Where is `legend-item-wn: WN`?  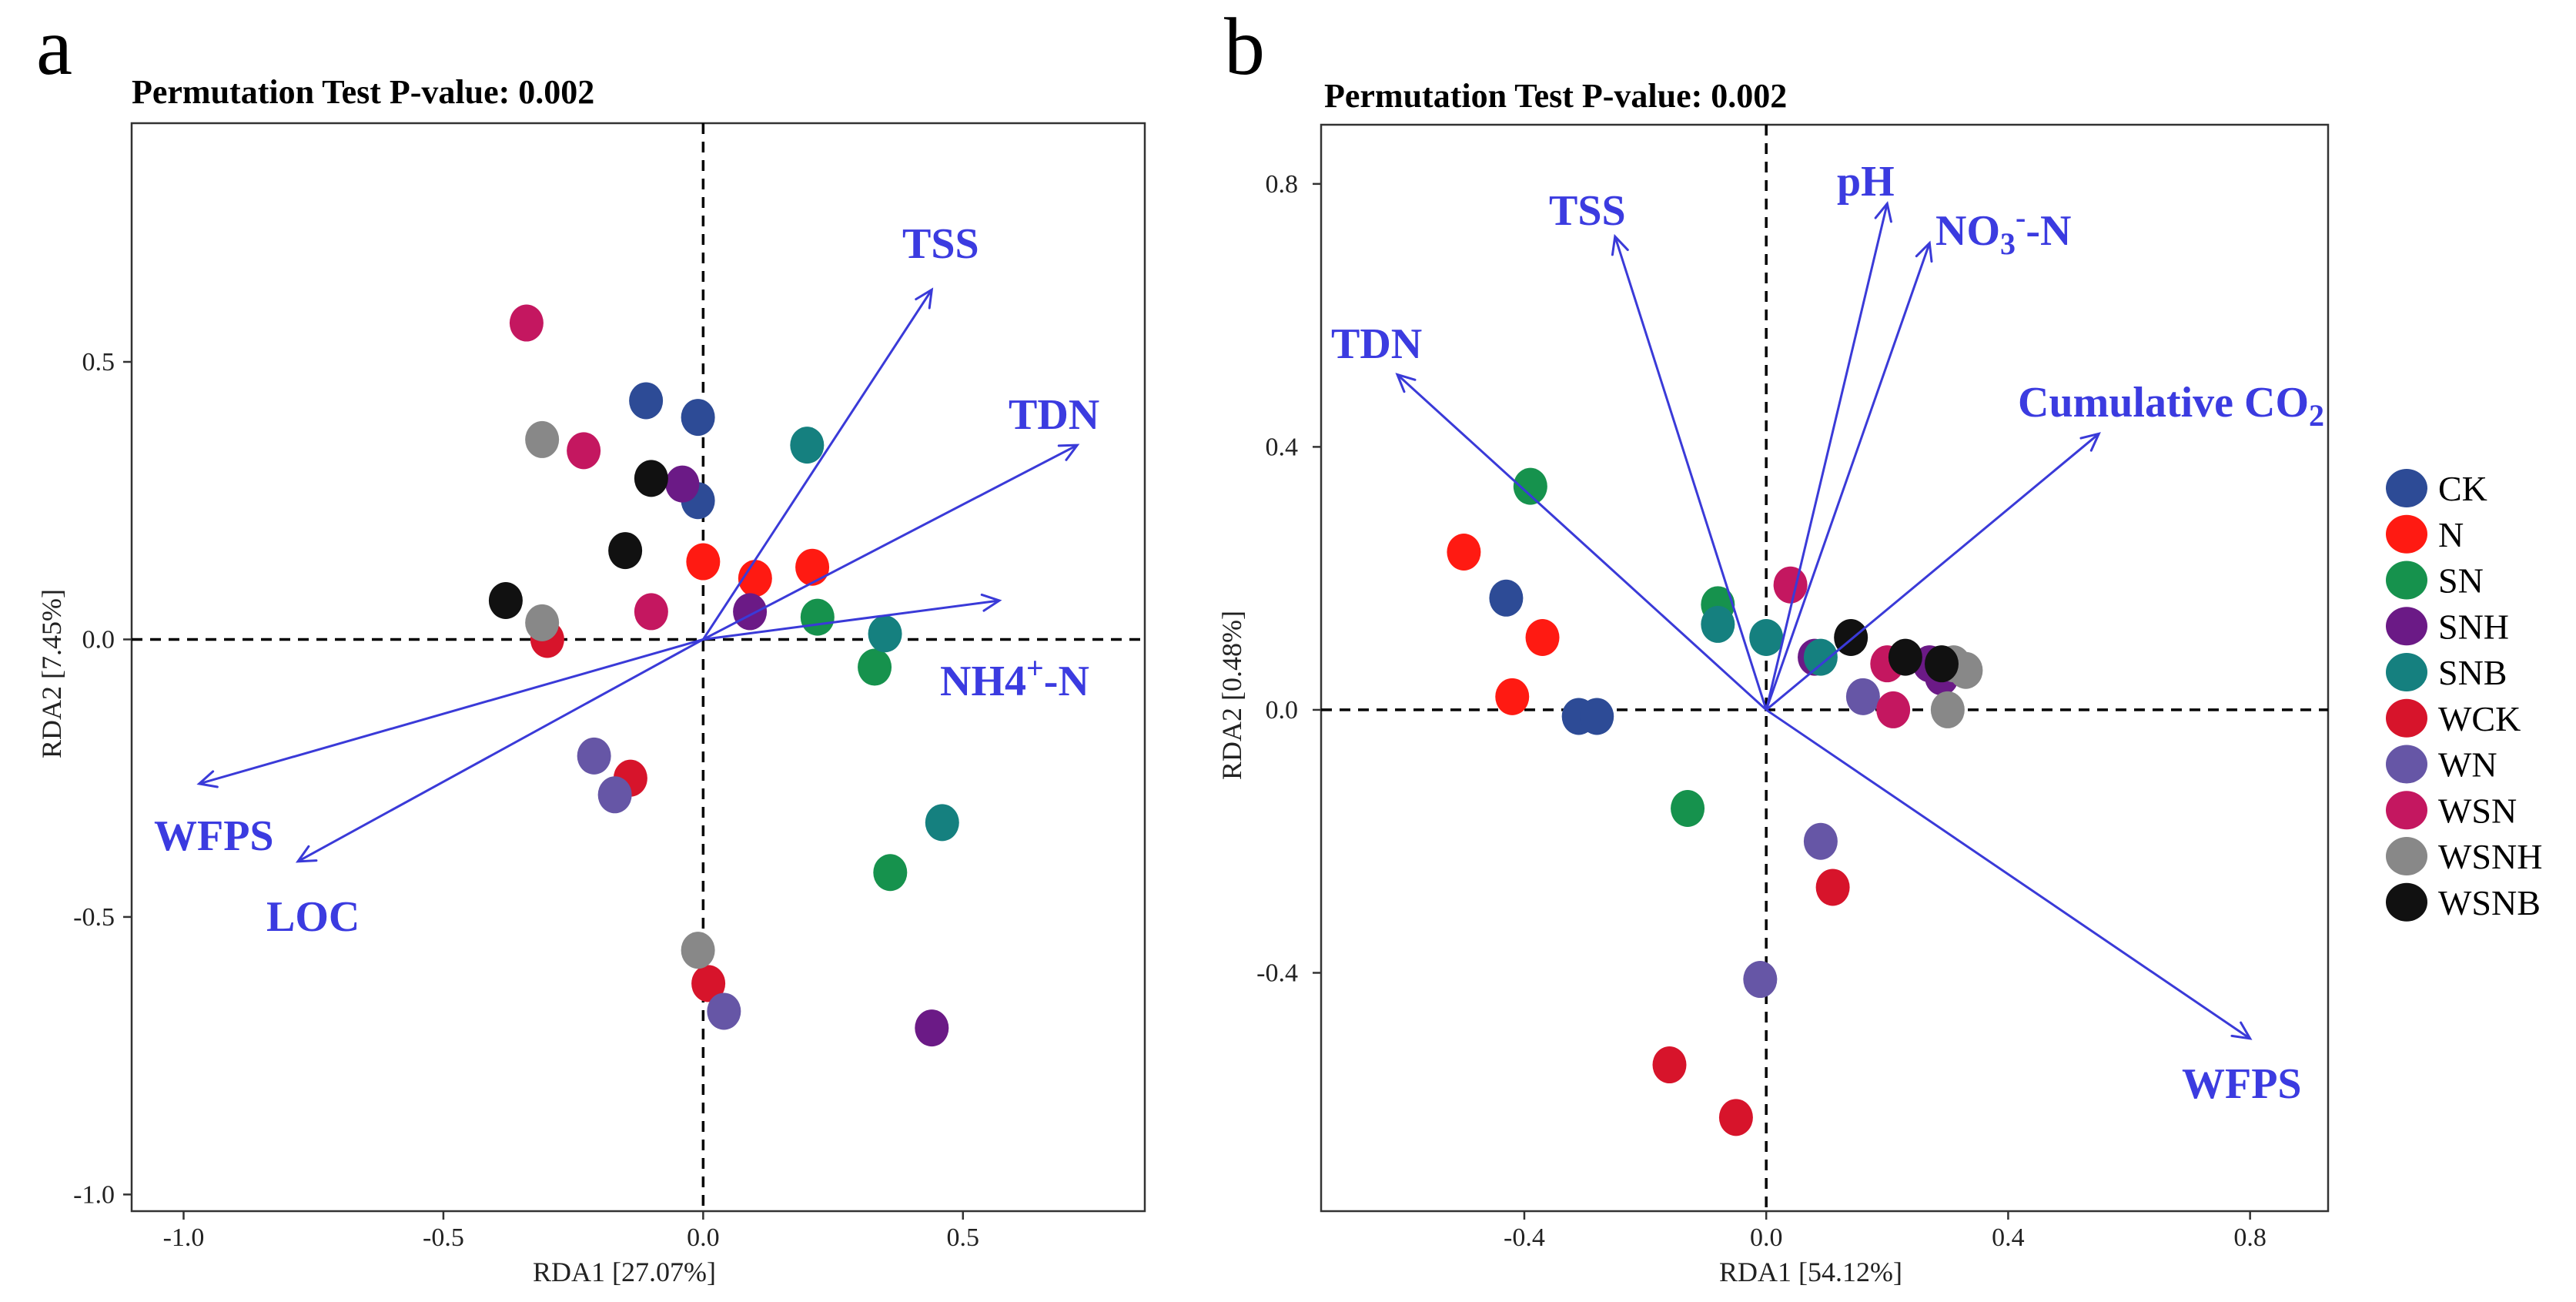
legend-item-wn: WN is located at coordinates (2441, 765).